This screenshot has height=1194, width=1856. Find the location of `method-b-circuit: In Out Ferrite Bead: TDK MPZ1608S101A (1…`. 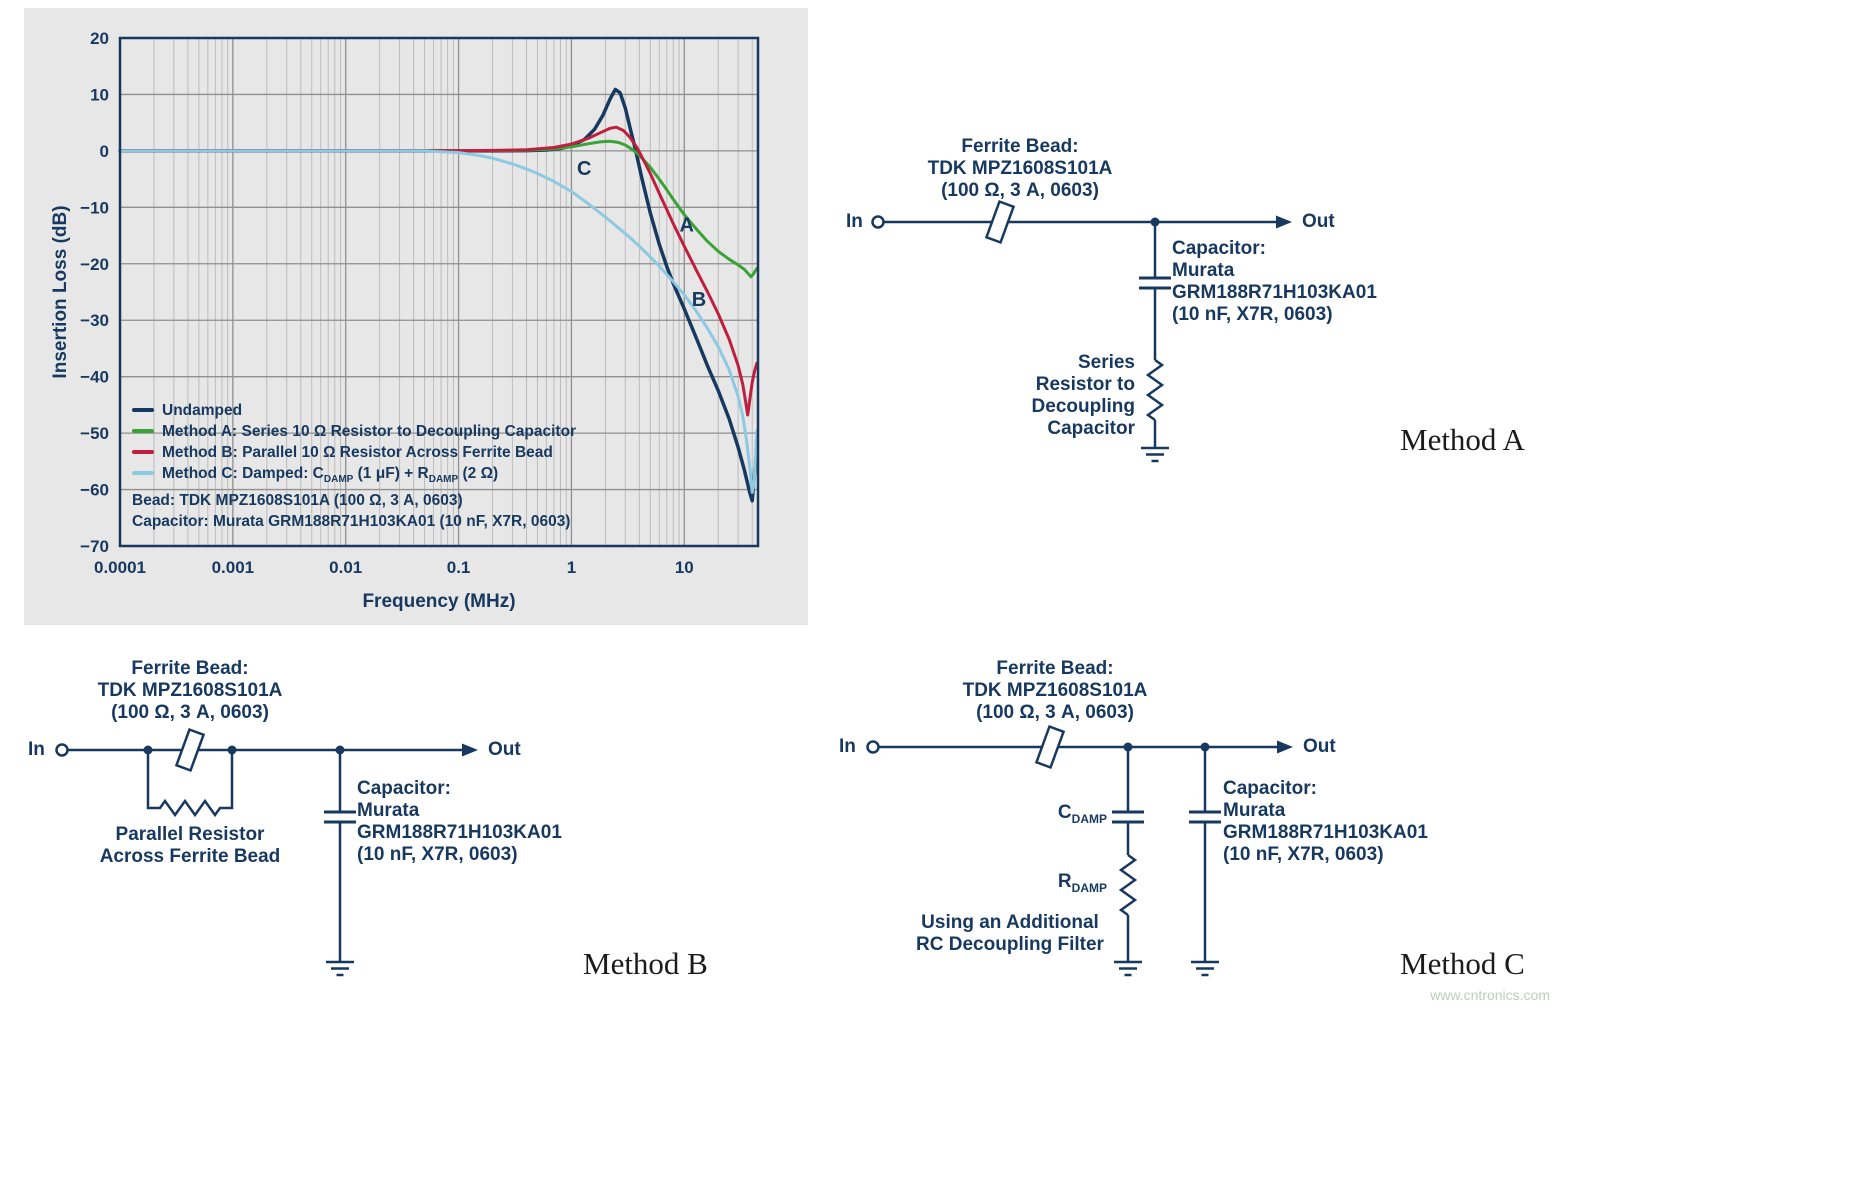

method-b-circuit: In Out Ferrite Bead: TDK MPZ1608S101A (1… is located at coordinates (400, 825).